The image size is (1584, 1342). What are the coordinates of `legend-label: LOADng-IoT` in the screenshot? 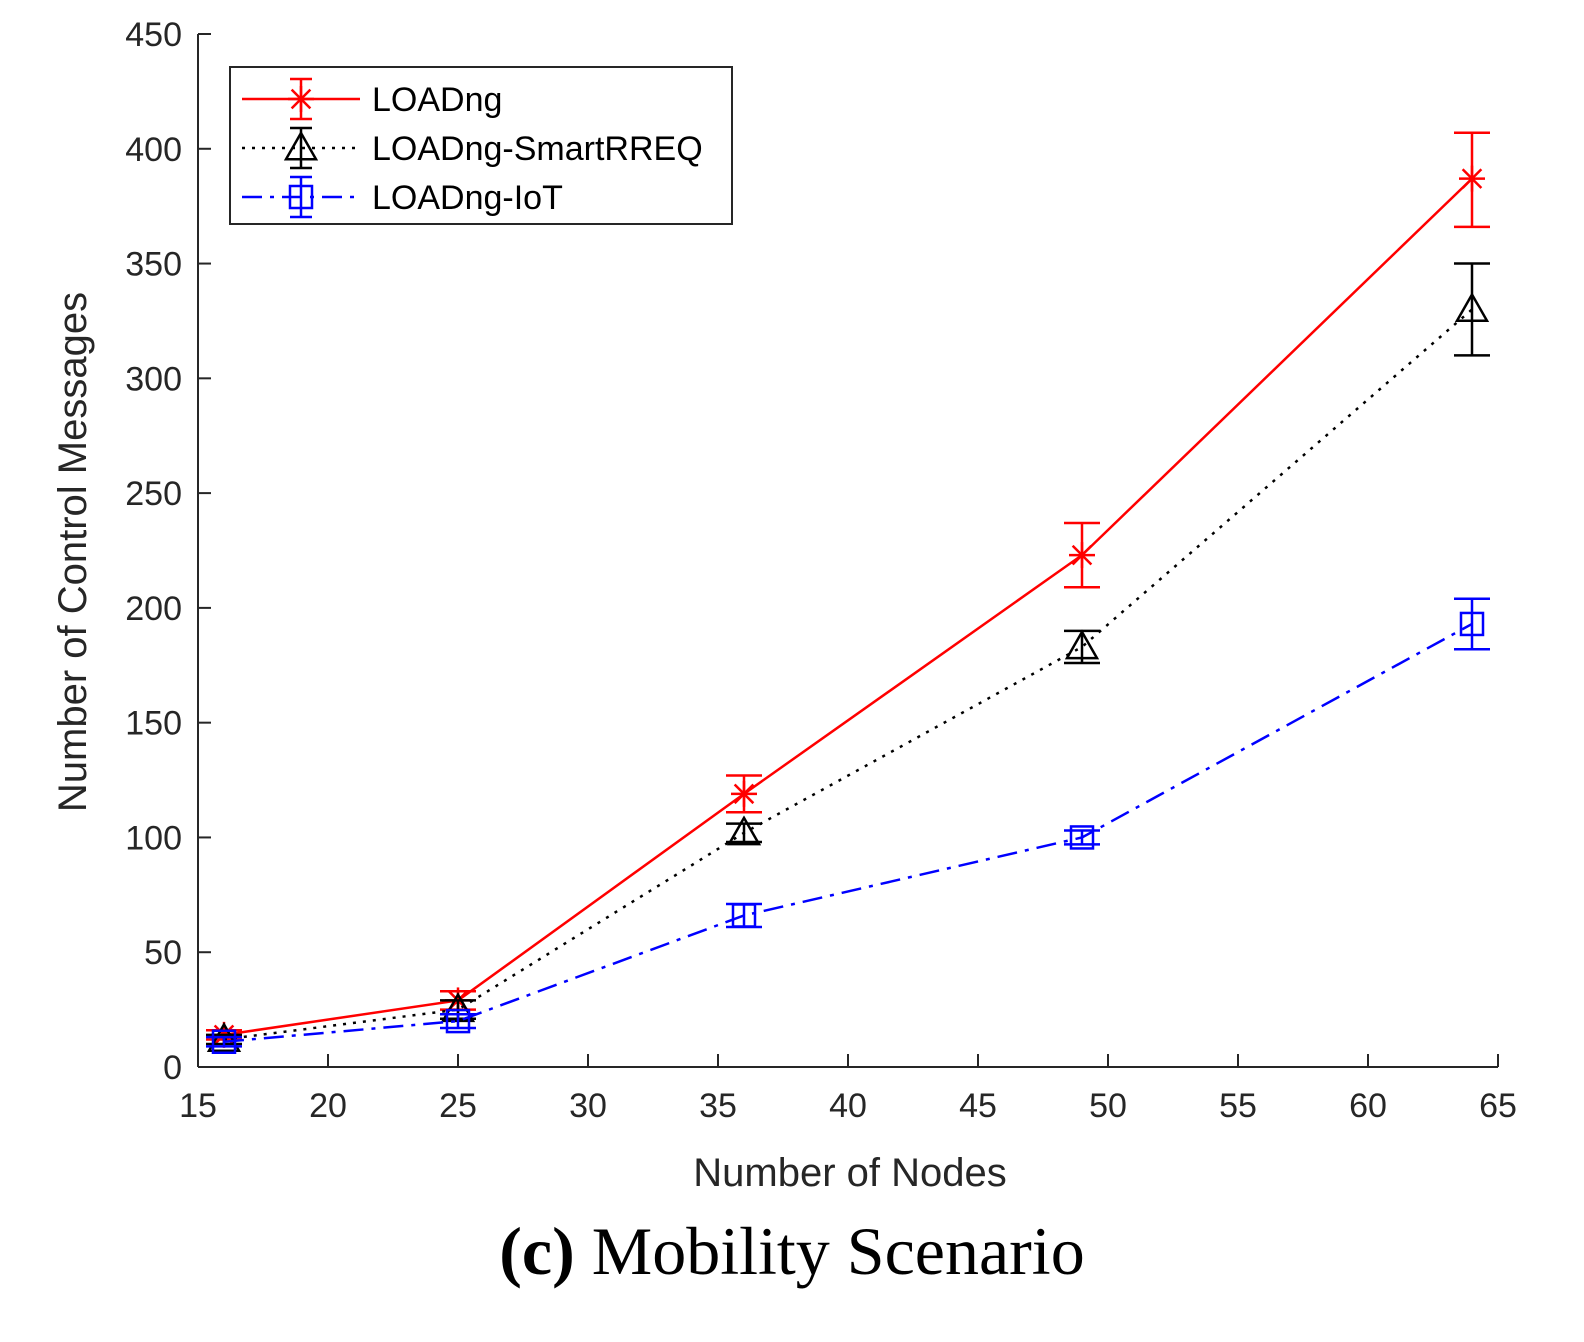 It's located at (467, 198).